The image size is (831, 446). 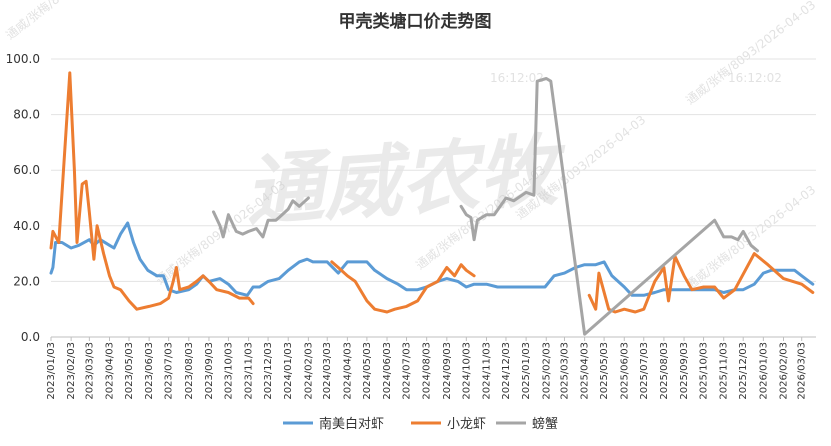 What do you see at coordinates (189, 371) in the screenshot?
I see `x-tick-label: 2023/08/03` at bounding box center [189, 371].